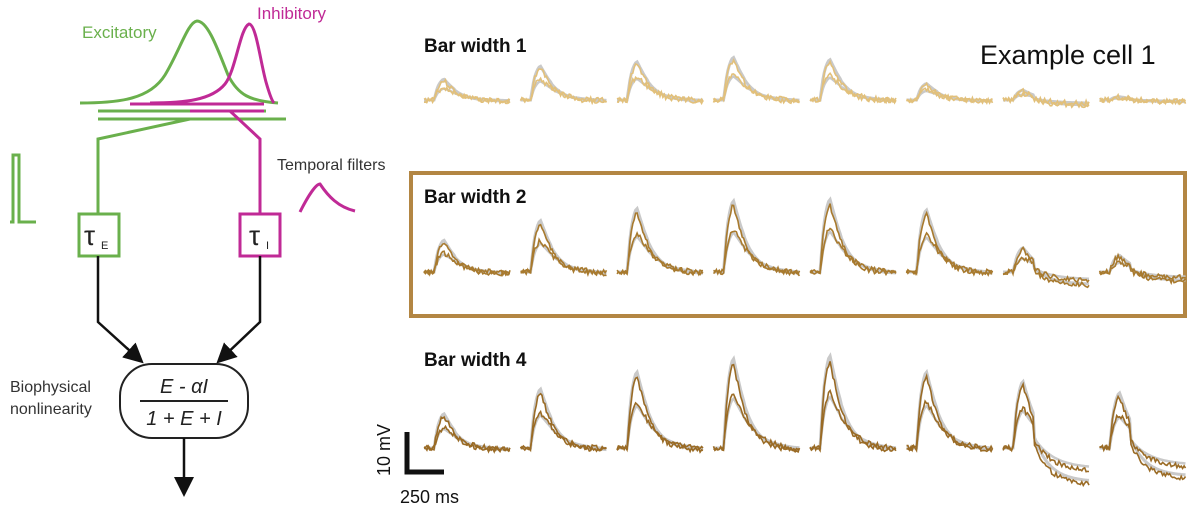  What do you see at coordinates (267, 246) in the screenshot?
I see `tau-i-subscript: I` at bounding box center [267, 246].